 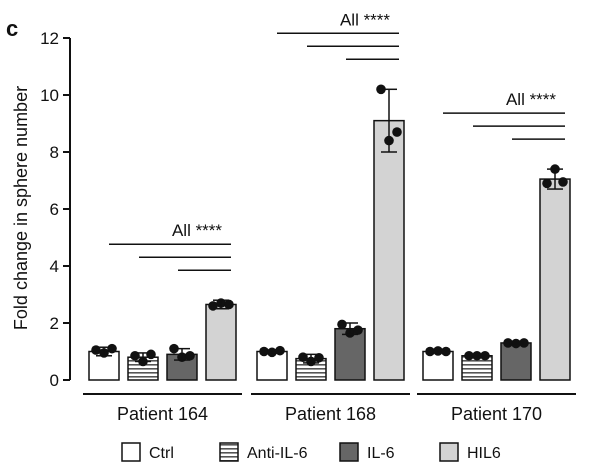 I want to click on group-label: Patient 168, so click(x=330, y=414).